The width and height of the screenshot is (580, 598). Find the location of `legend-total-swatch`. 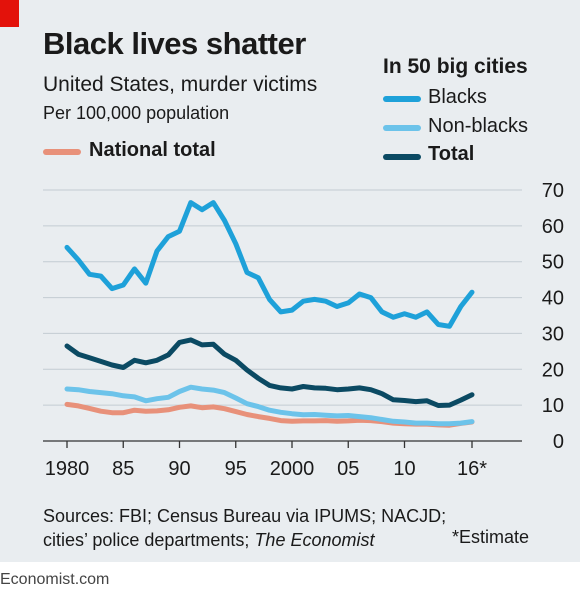

legend-total-swatch is located at coordinates (402, 157).